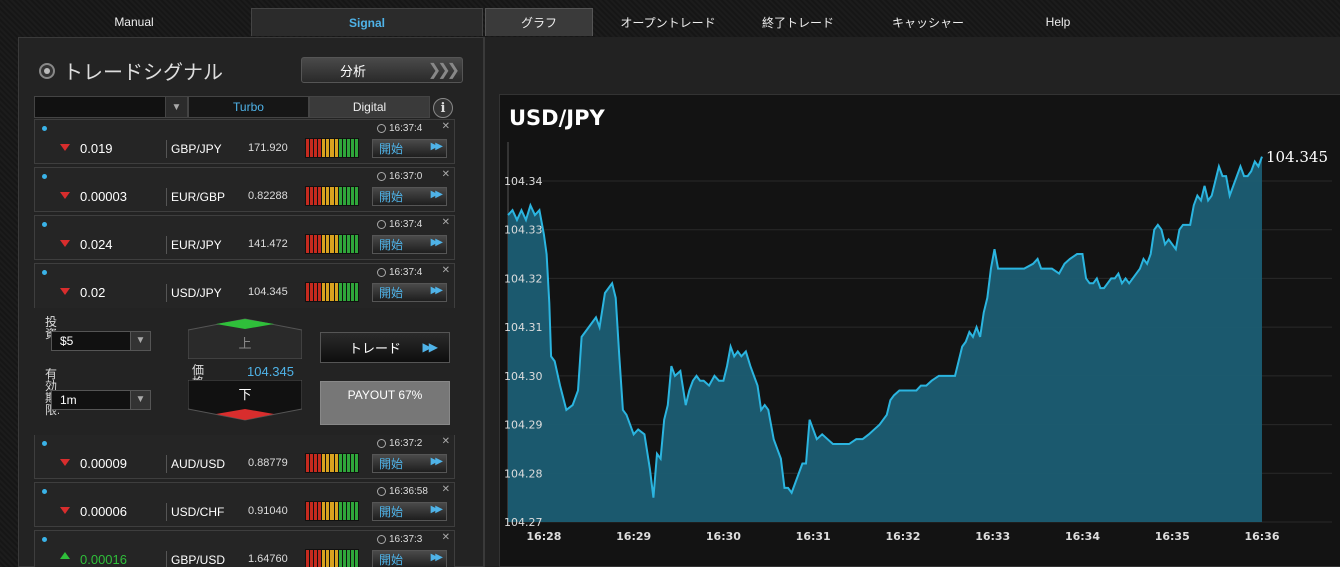 The image size is (1340, 567). Describe the element at coordinates (101, 400) in the screenshot. I see `expiry-select: 1m ▼` at that location.